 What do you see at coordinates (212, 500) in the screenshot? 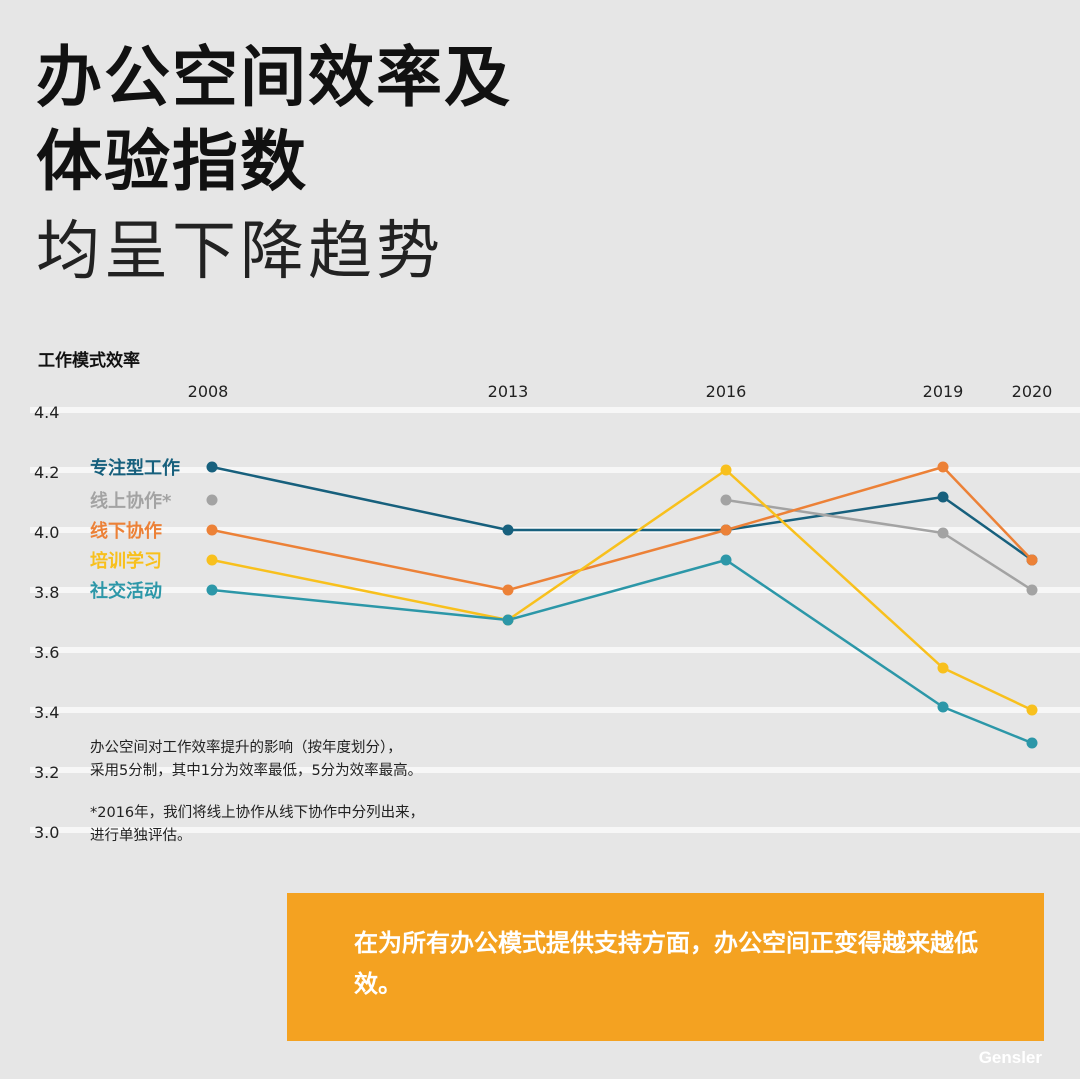
I see `legend-marker` at bounding box center [212, 500].